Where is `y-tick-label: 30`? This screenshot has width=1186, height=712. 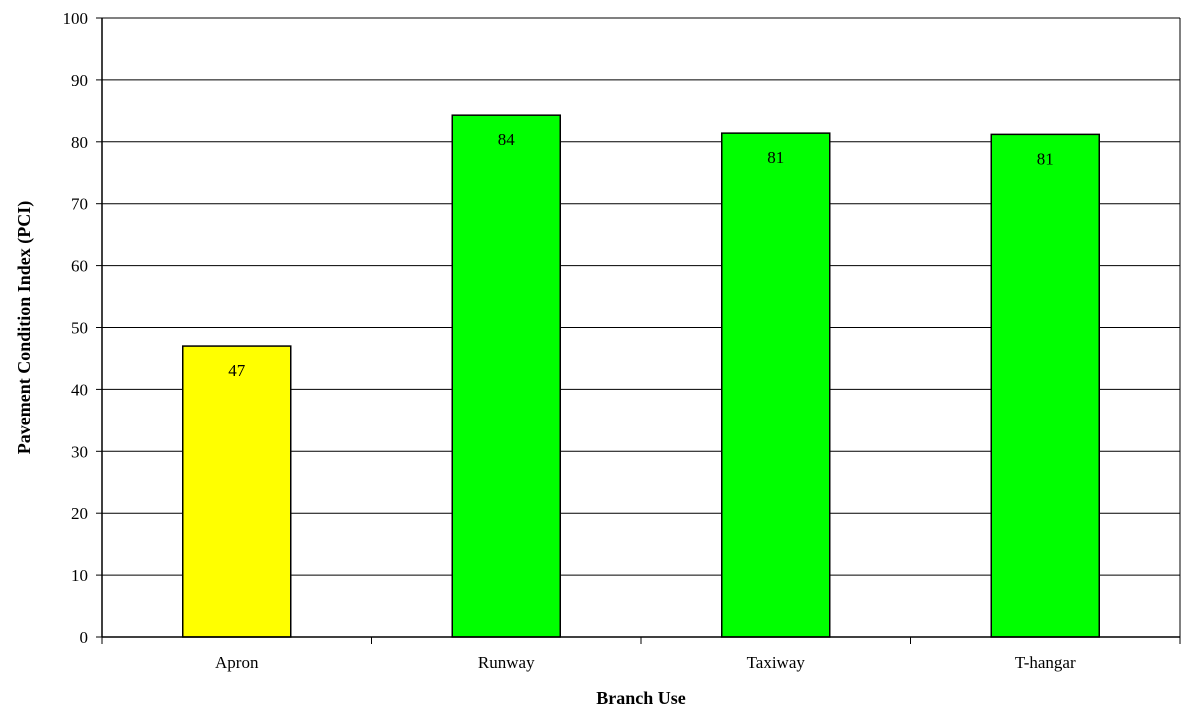 y-tick-label: 30 is located at coordinates (79, 451).